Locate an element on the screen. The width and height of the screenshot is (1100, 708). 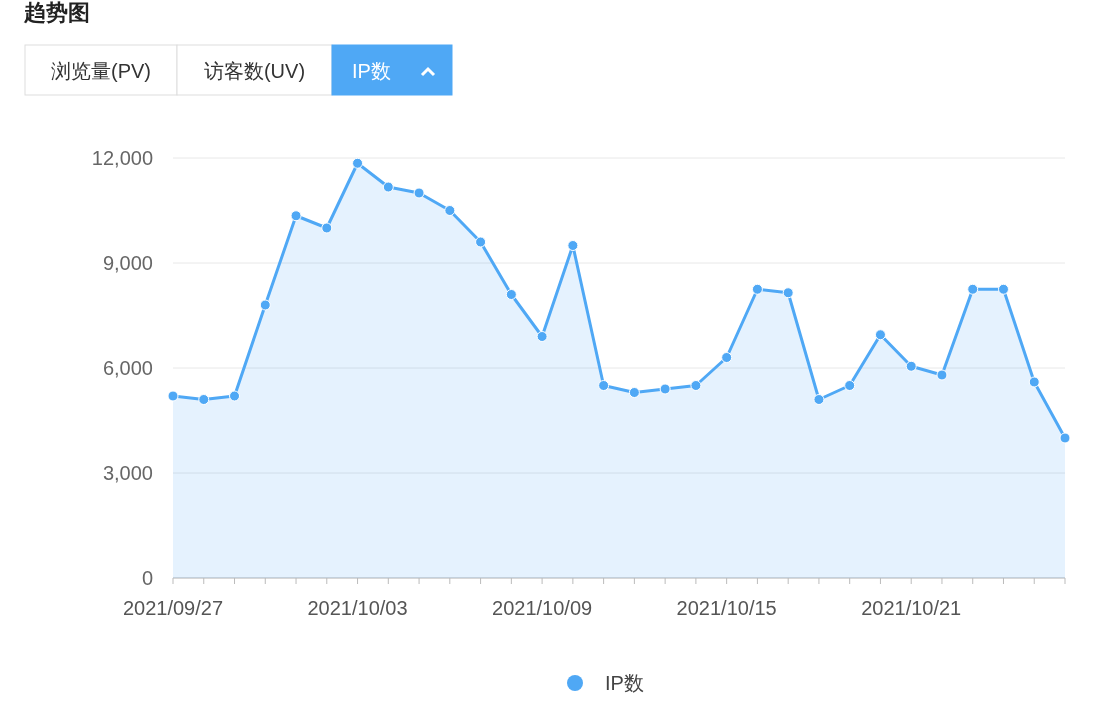
ytick: 6,000 is located at coordinates (127, 368).